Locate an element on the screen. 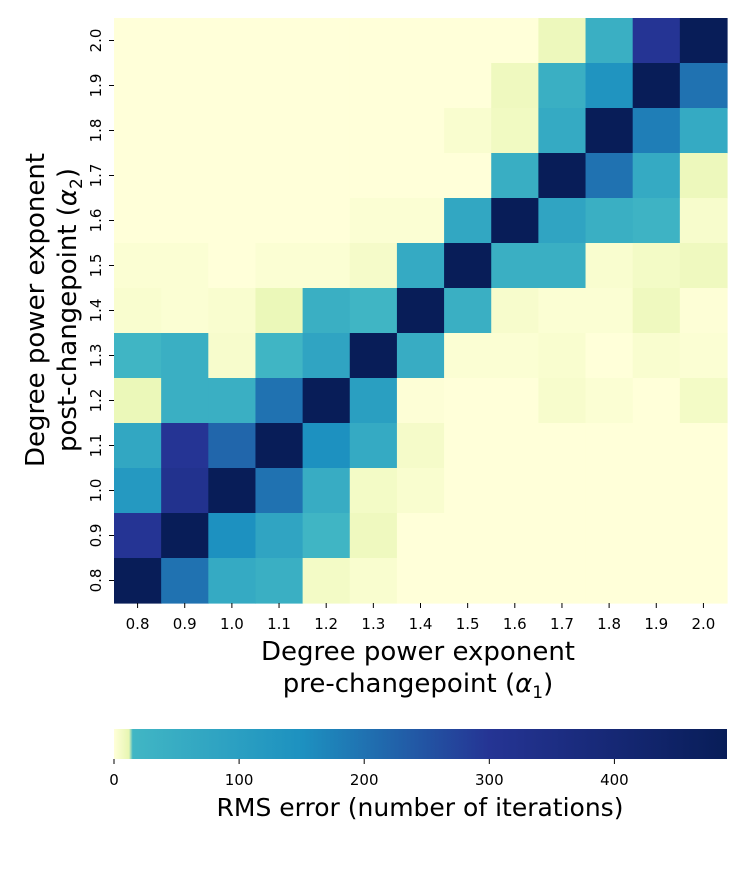 The width and height of the screenshot is (747, 872). y-tick-label: 2.0 is located at coordinates (96, 41).